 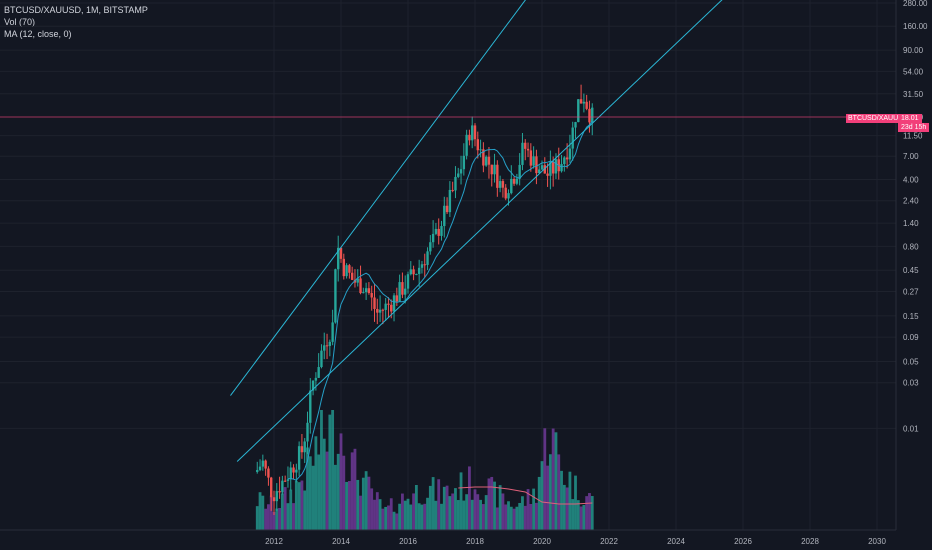 What do you see at coordinates (914, 127) in the screenshot?
I see `price-tag-countdown: 23d 15h` at bounding box center [914, 127].